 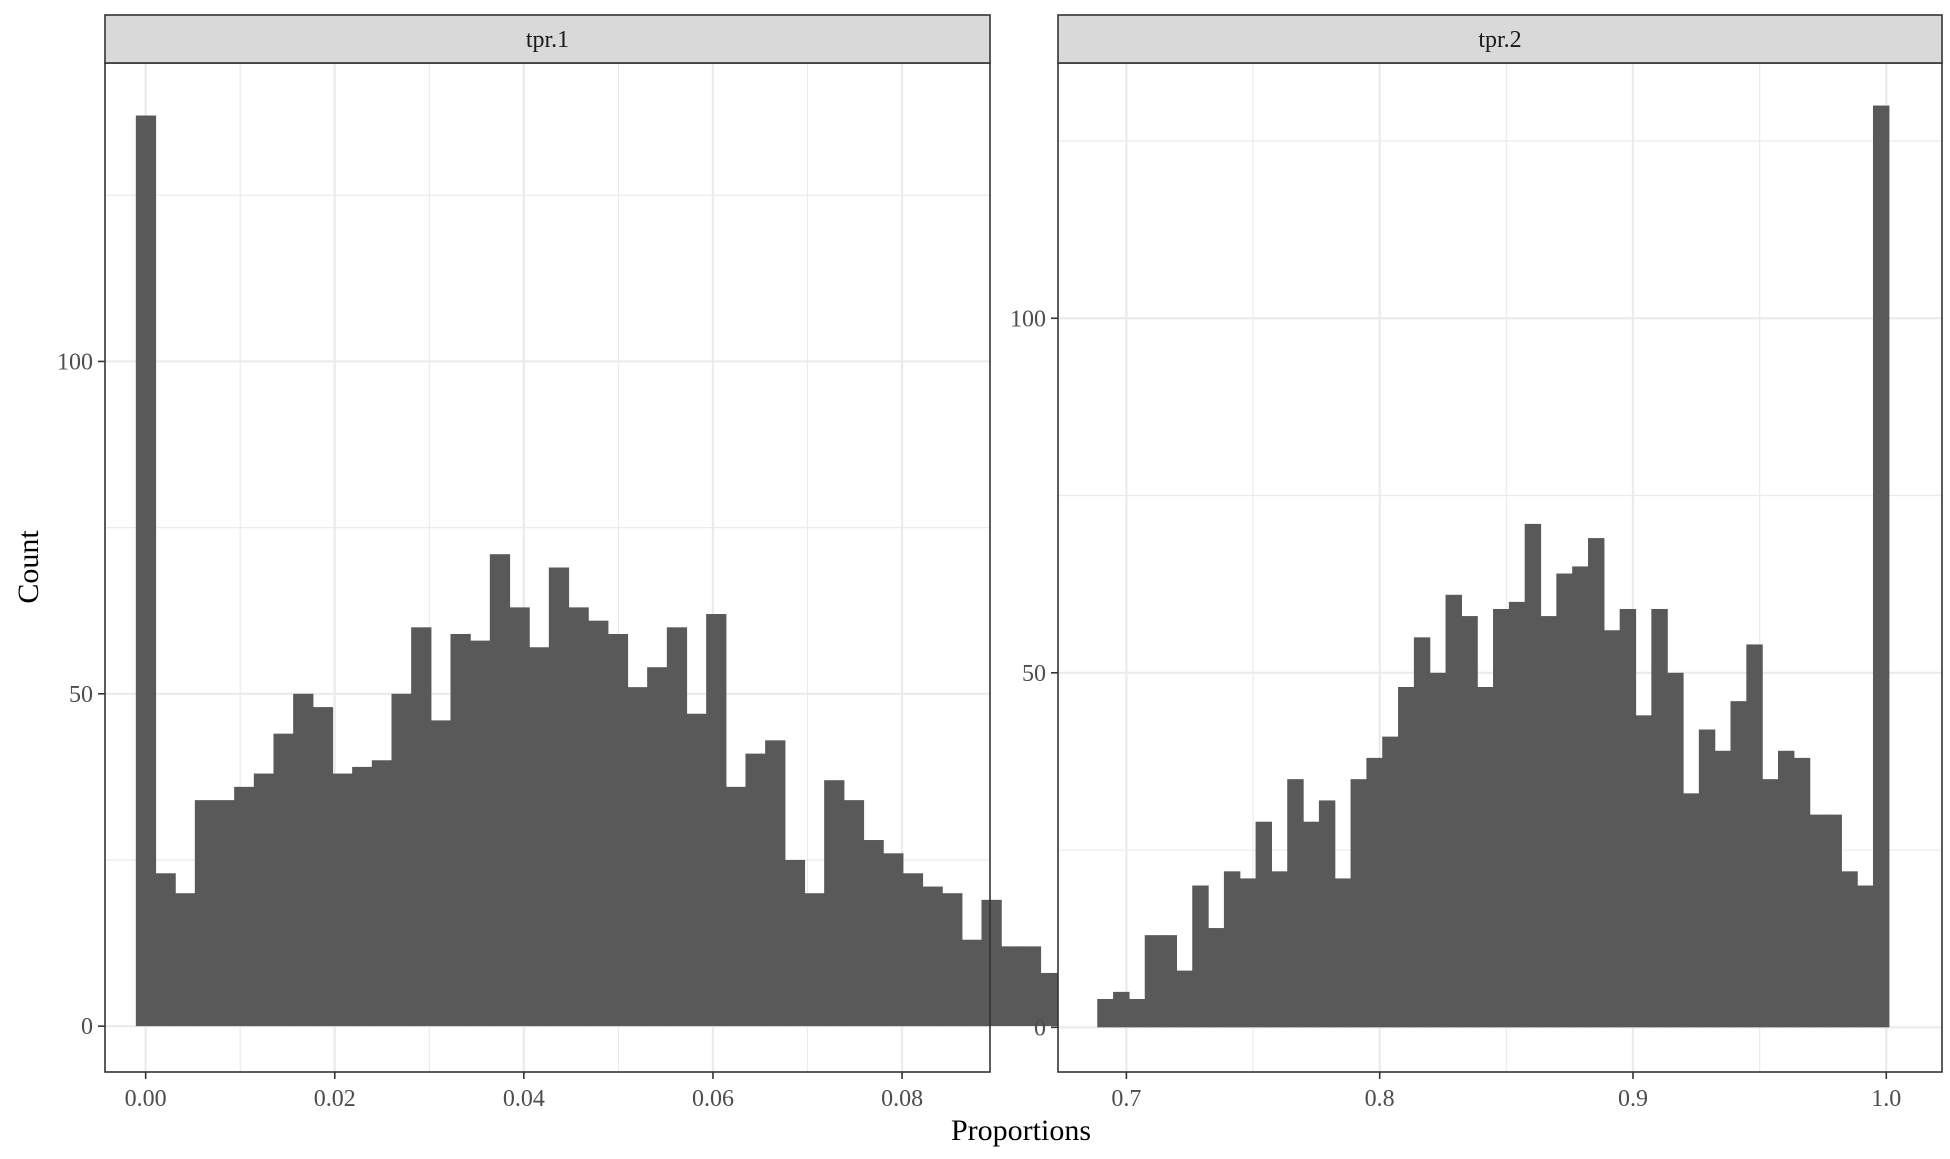 I want to click on x-tick-label: 0.02, so click(x=335, y=1099).